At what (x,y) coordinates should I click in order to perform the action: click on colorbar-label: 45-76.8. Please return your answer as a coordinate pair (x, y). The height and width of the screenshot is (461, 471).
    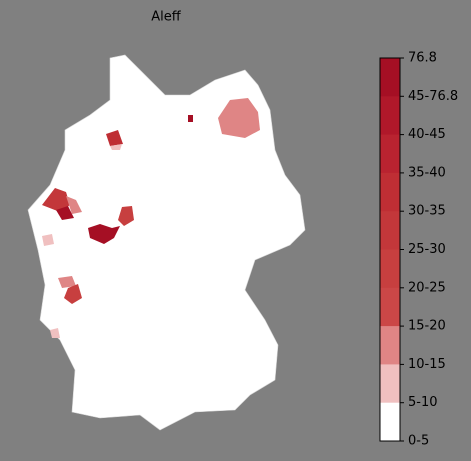
    Looking at the image, I should click on (433, 96).